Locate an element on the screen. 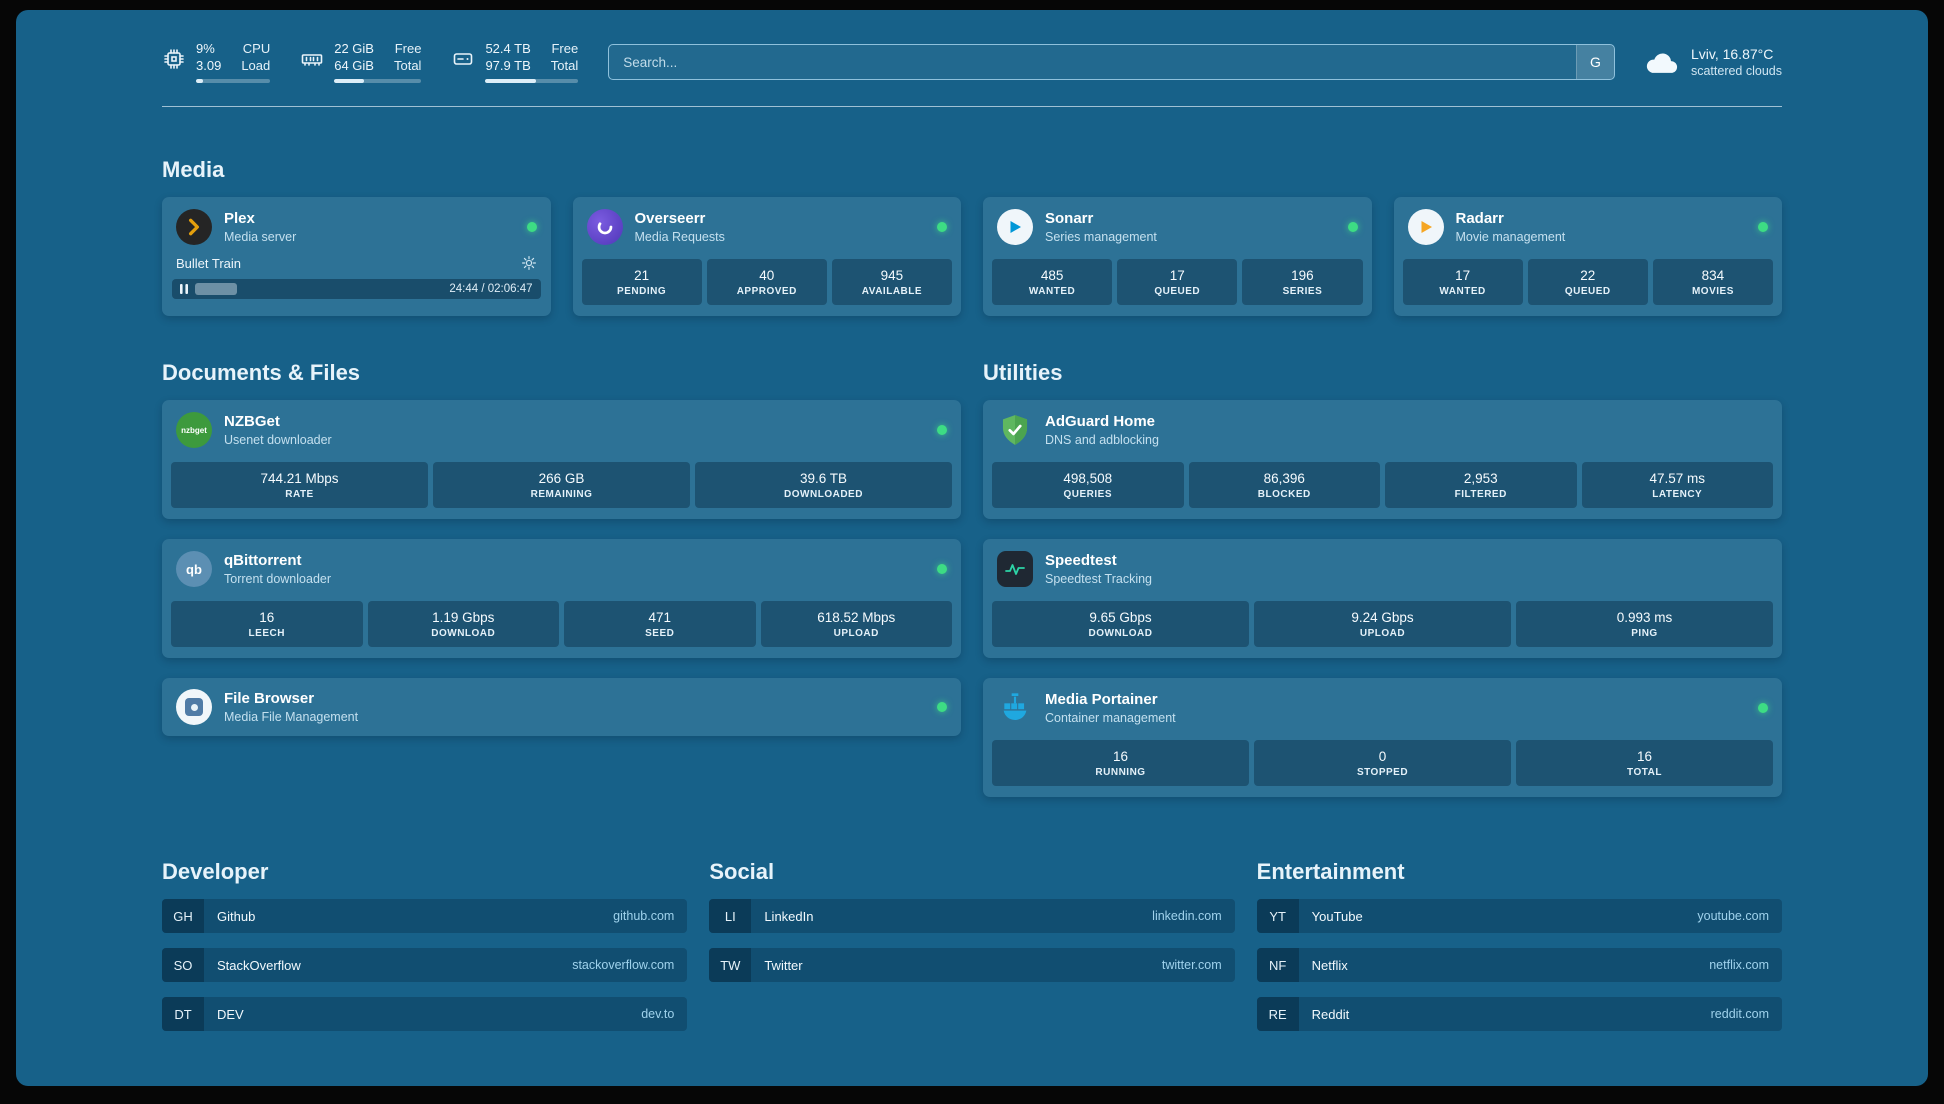 This screenshot has height=1104, width=1944. service-card-filebrowser: File Browser Media File Management is located at coordinates (561, 707).